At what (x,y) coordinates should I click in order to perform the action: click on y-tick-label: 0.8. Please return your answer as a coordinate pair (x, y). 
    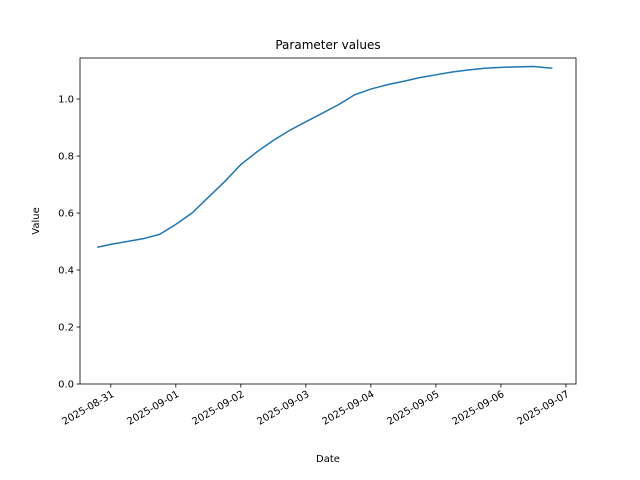
    Looking at the image, I should click on (66, 157).